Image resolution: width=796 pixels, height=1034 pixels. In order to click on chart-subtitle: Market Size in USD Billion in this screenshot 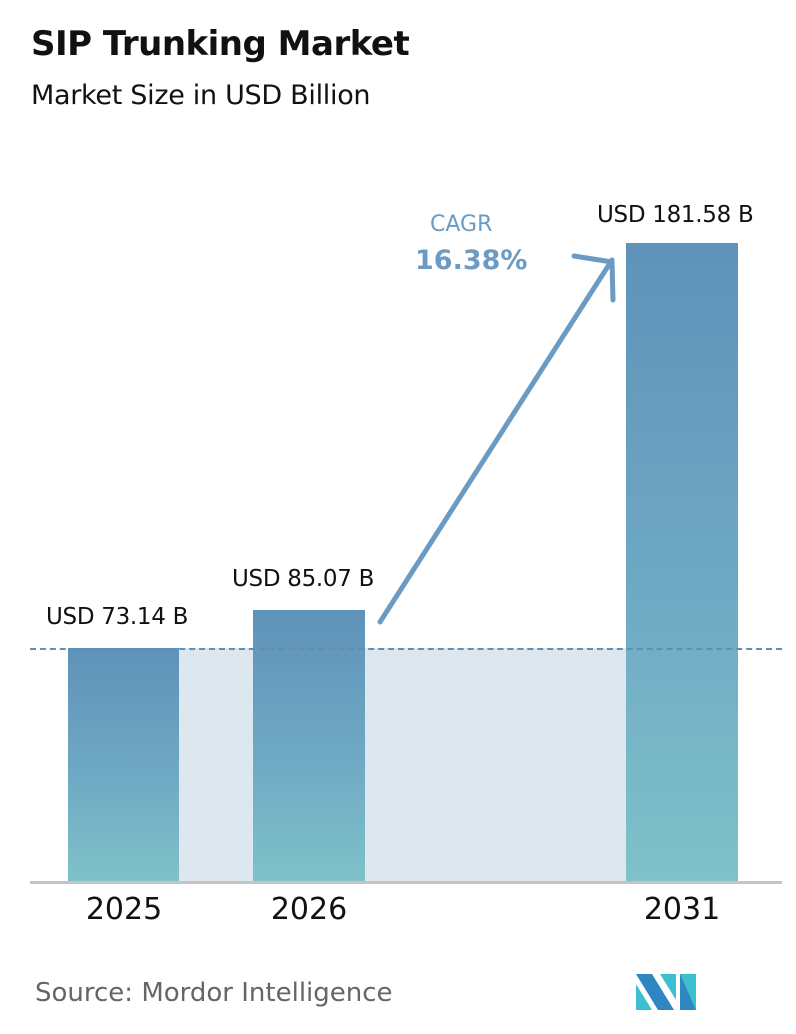, I will do `click(201, 95)`.